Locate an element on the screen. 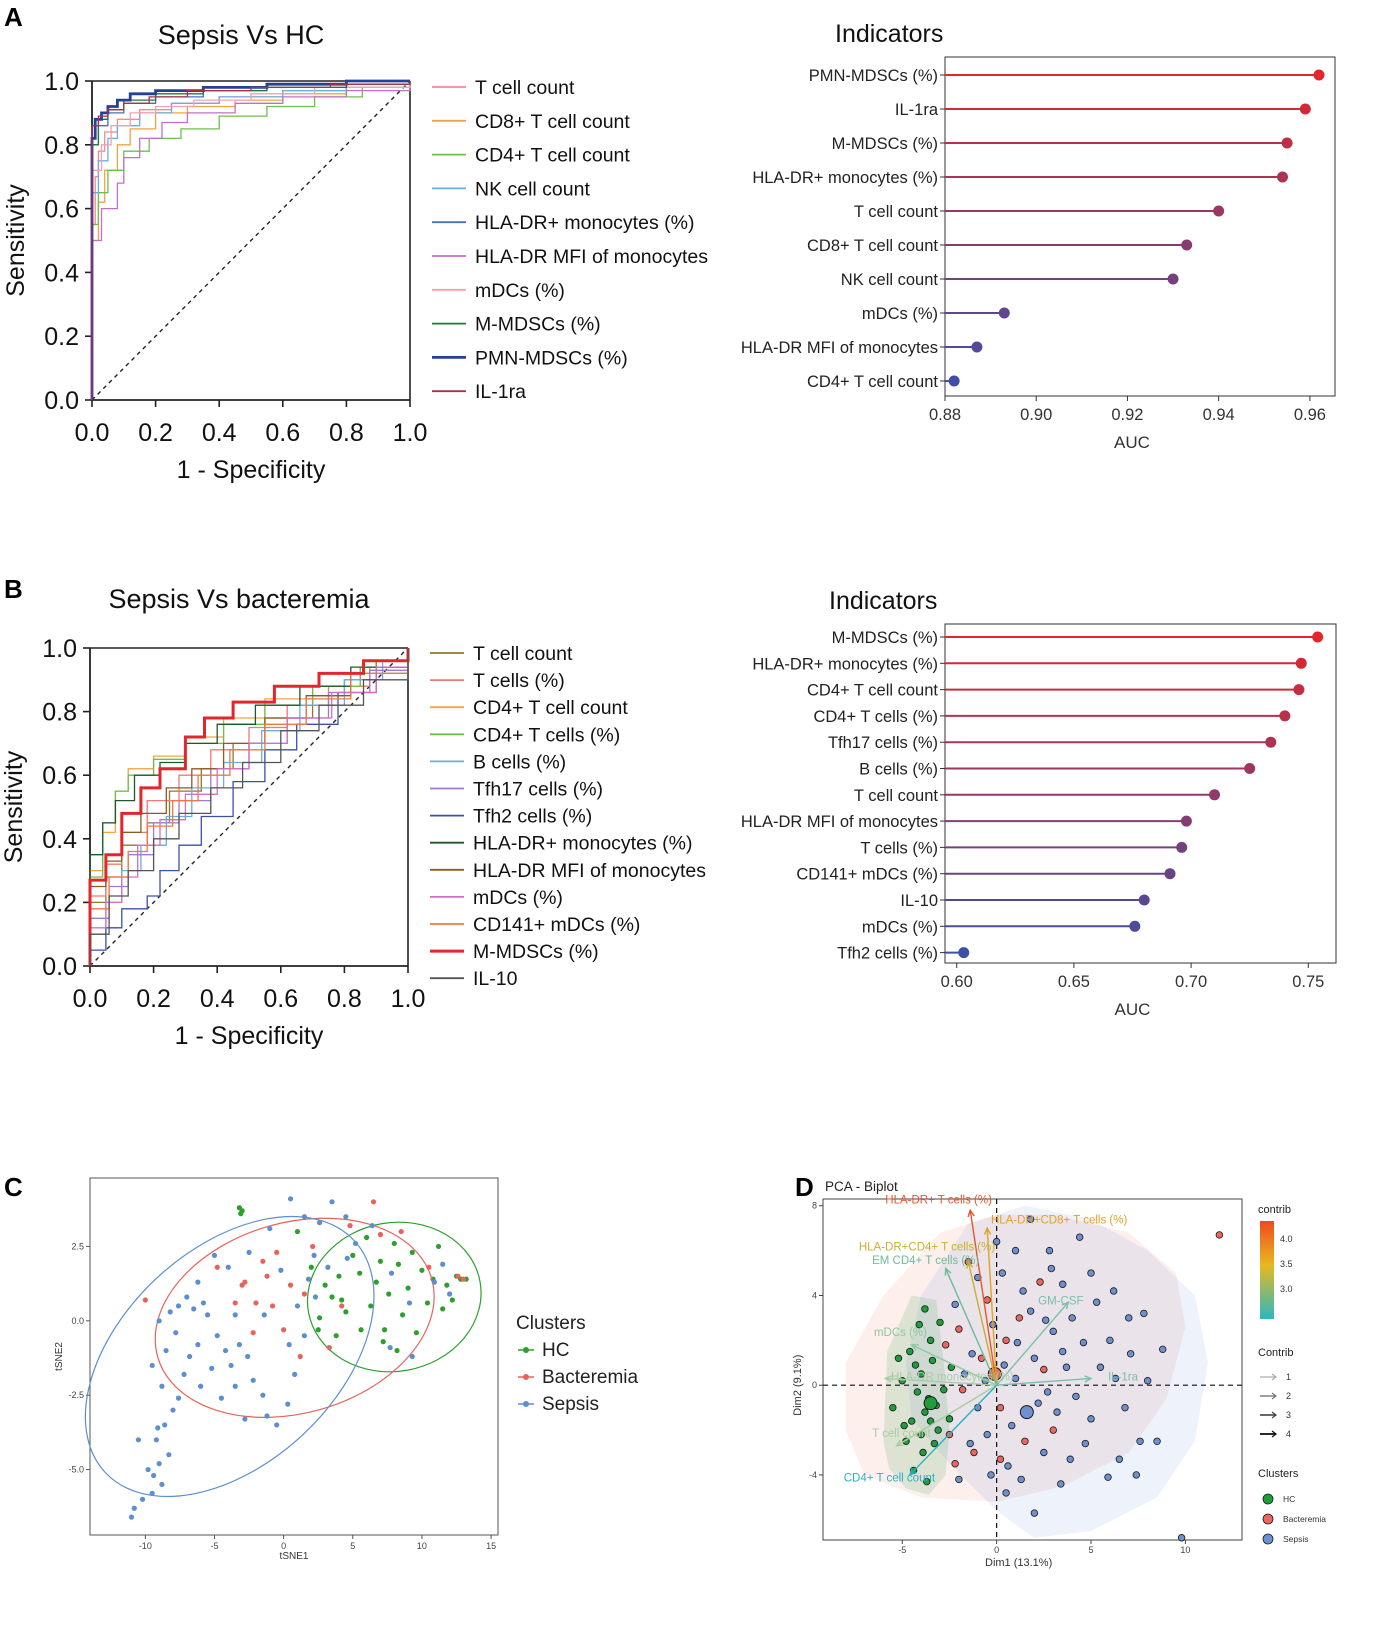 Image resolution: width=1387 pixels, height=1626 pixels. loading-arrow-label: HLA-DR monocytes (%) is located at coordinates (952, 1378).